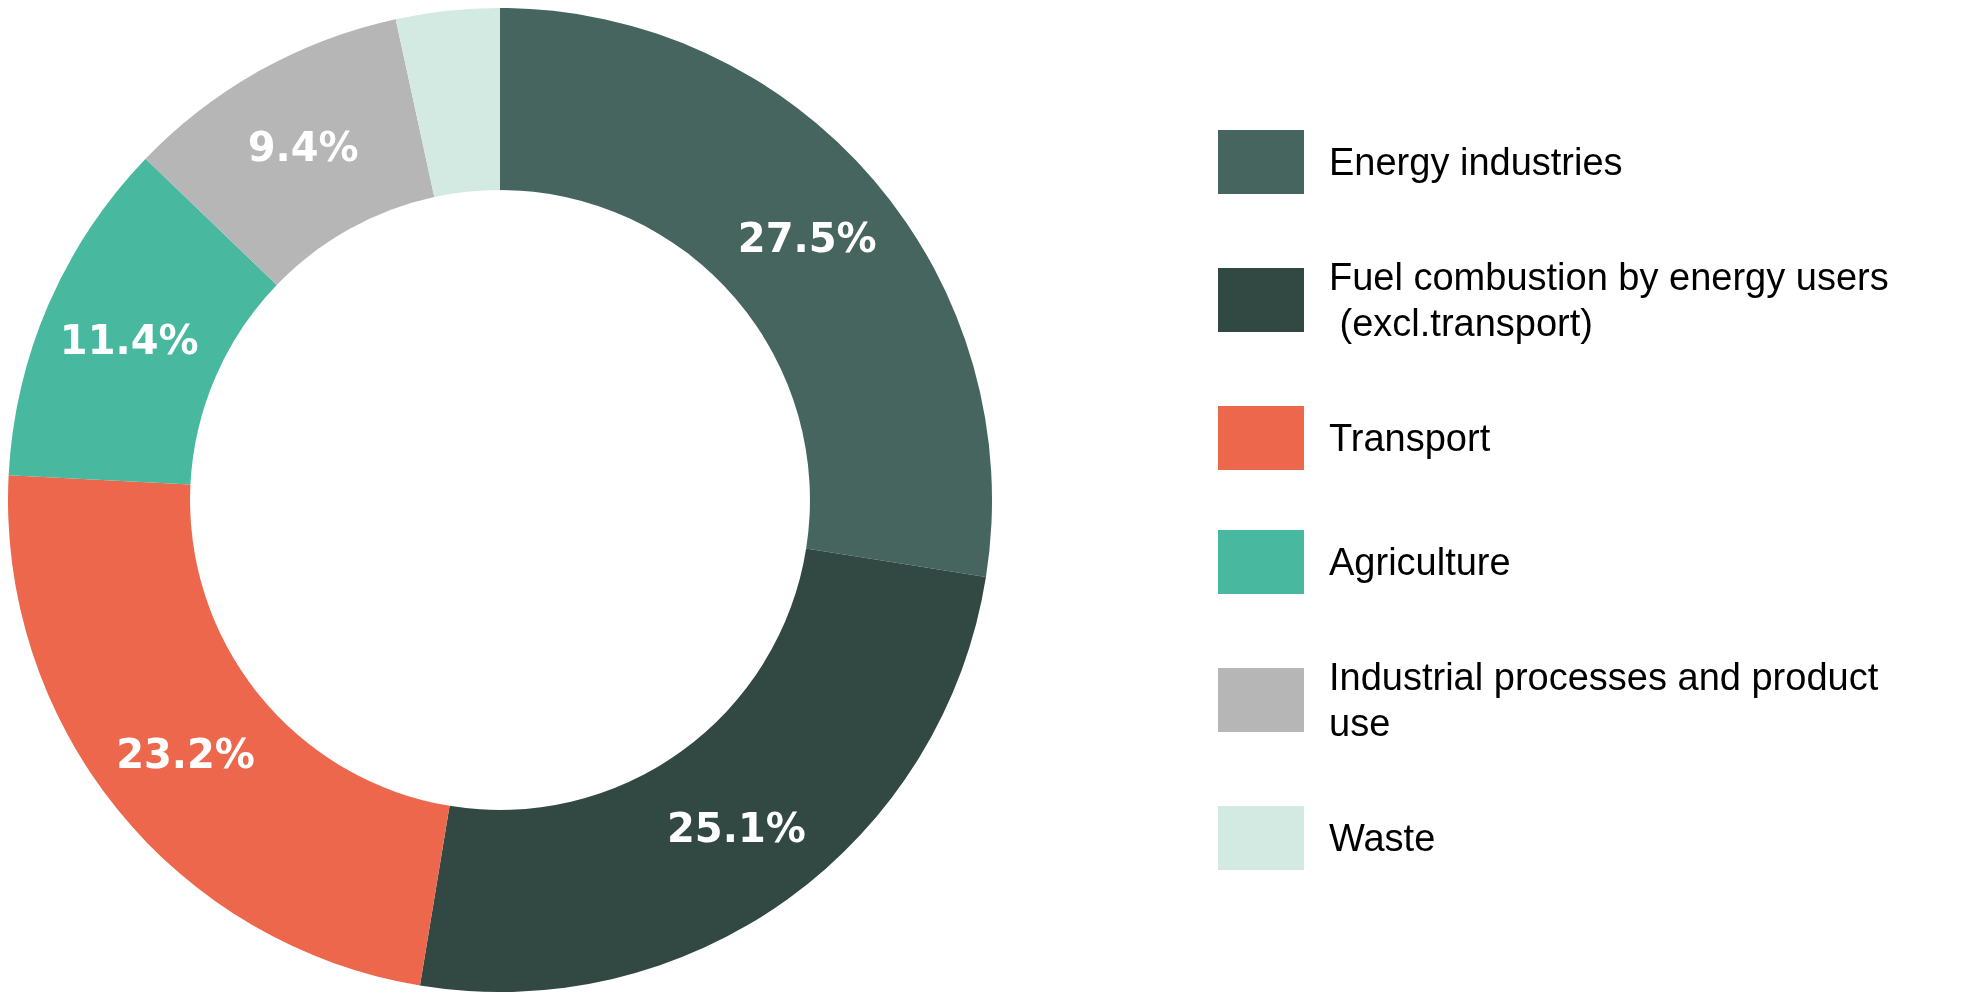 This screenshot has width=1983, height=1000. What do you see at coordinates (1410, 438) in the screenshot?
I see `legend-label: Transport` at bounding box center [1410, 438].